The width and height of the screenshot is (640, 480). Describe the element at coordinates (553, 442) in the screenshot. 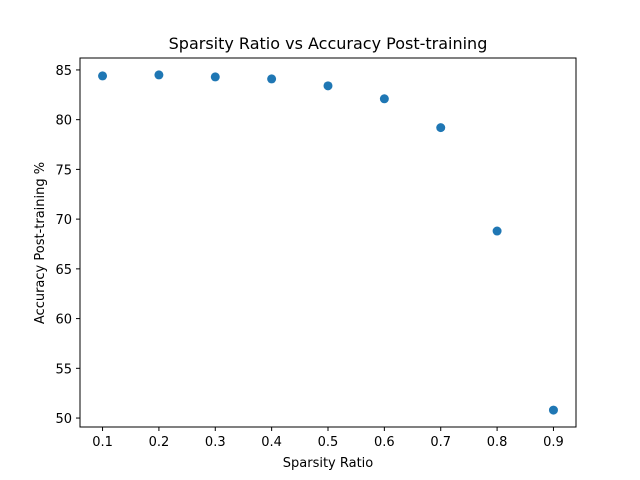

I see `x-tick-label: 0.9` at that location.